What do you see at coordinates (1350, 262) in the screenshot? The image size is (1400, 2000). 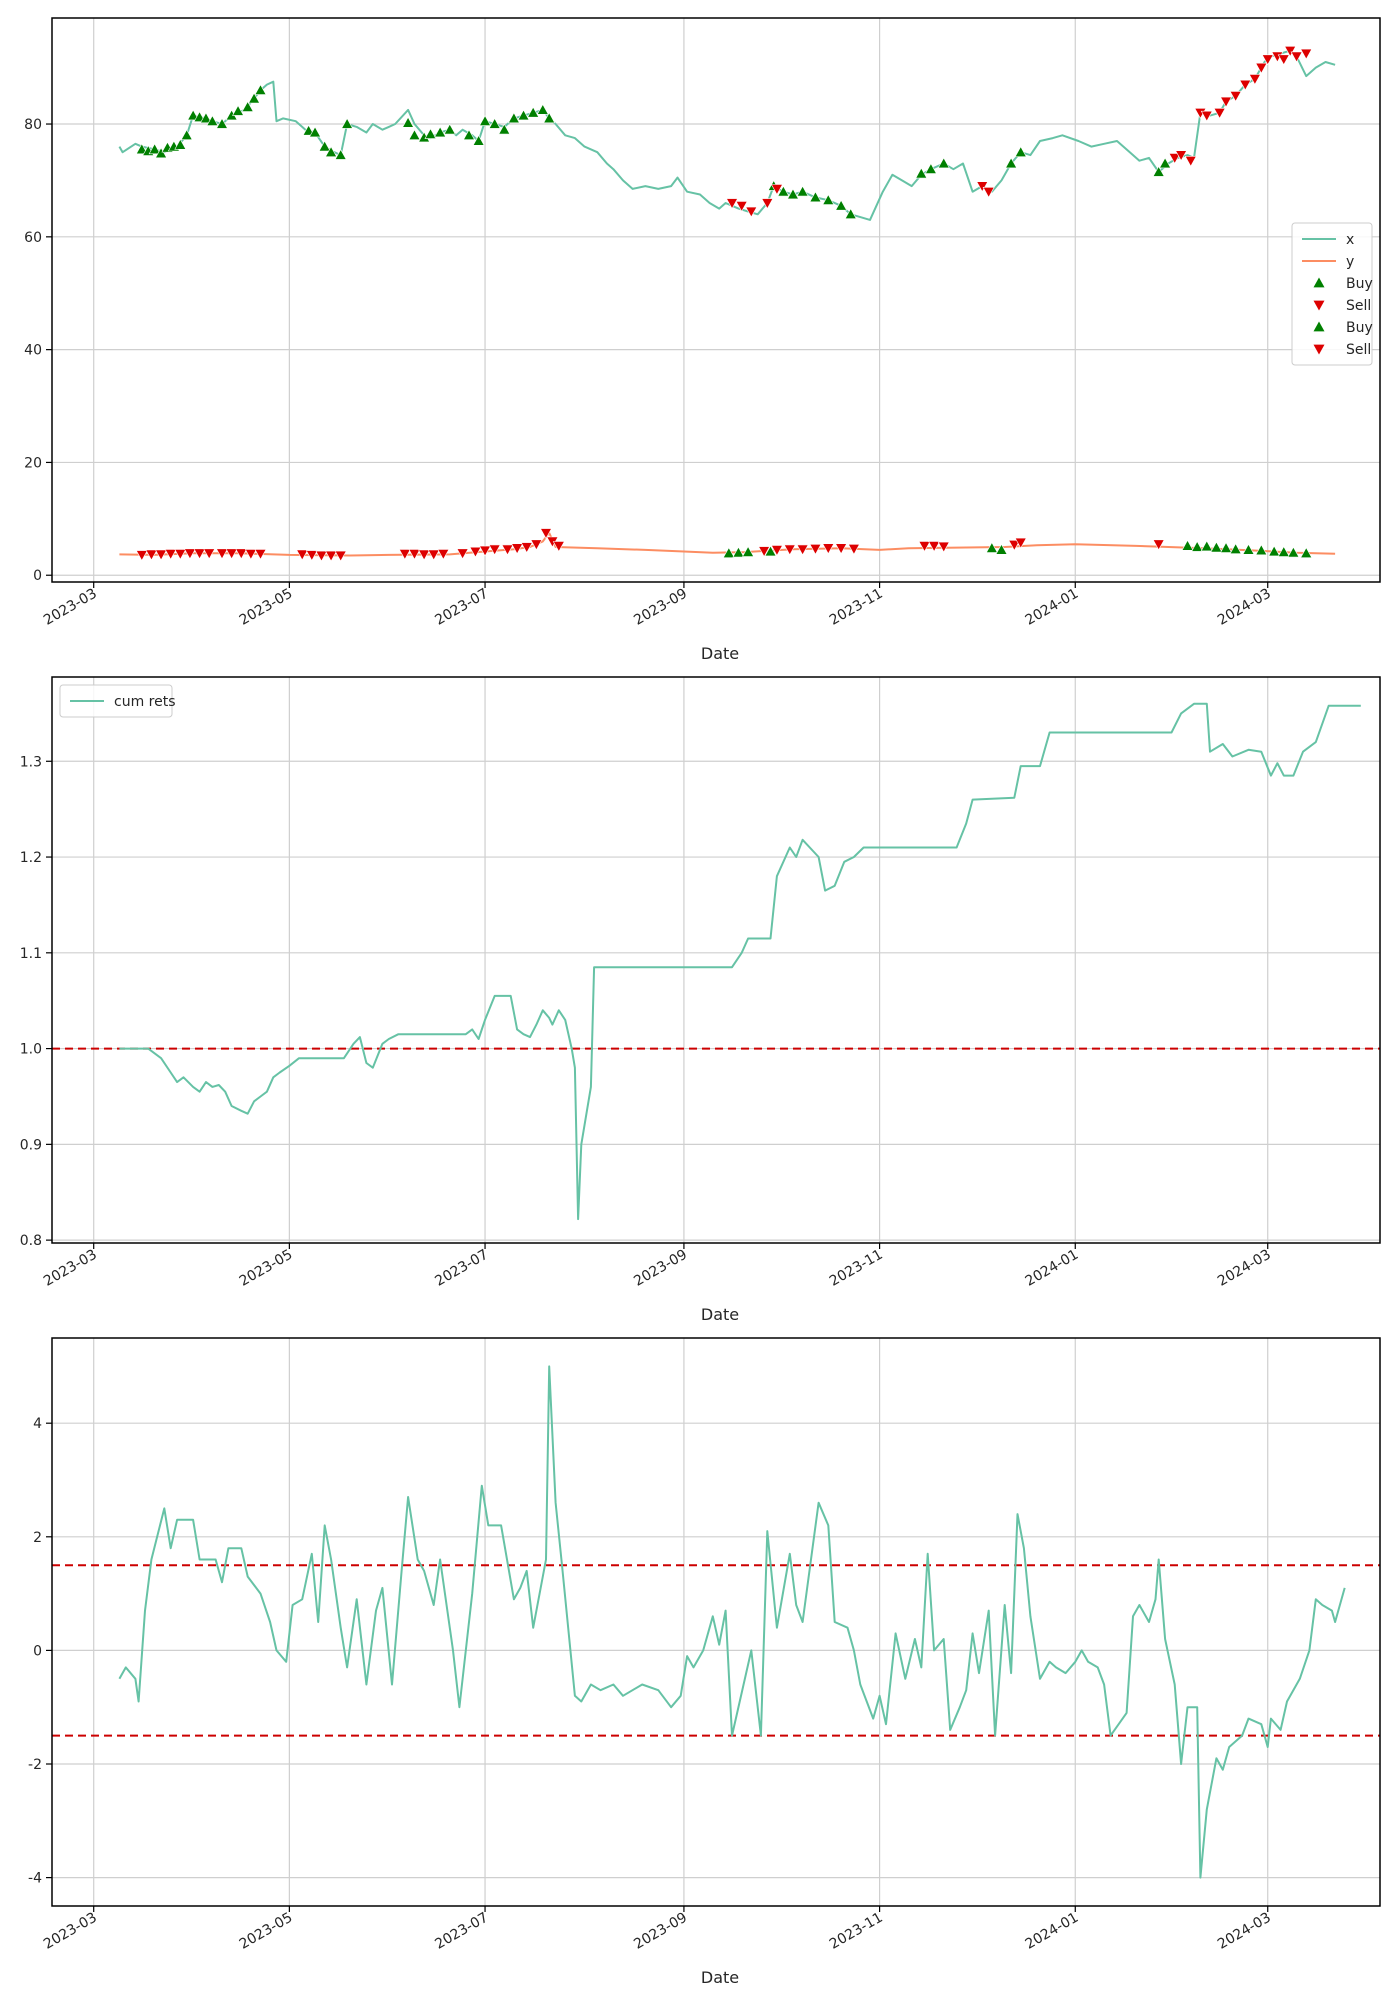 I see `legend-label: y` at bounding box center [1350, 262].